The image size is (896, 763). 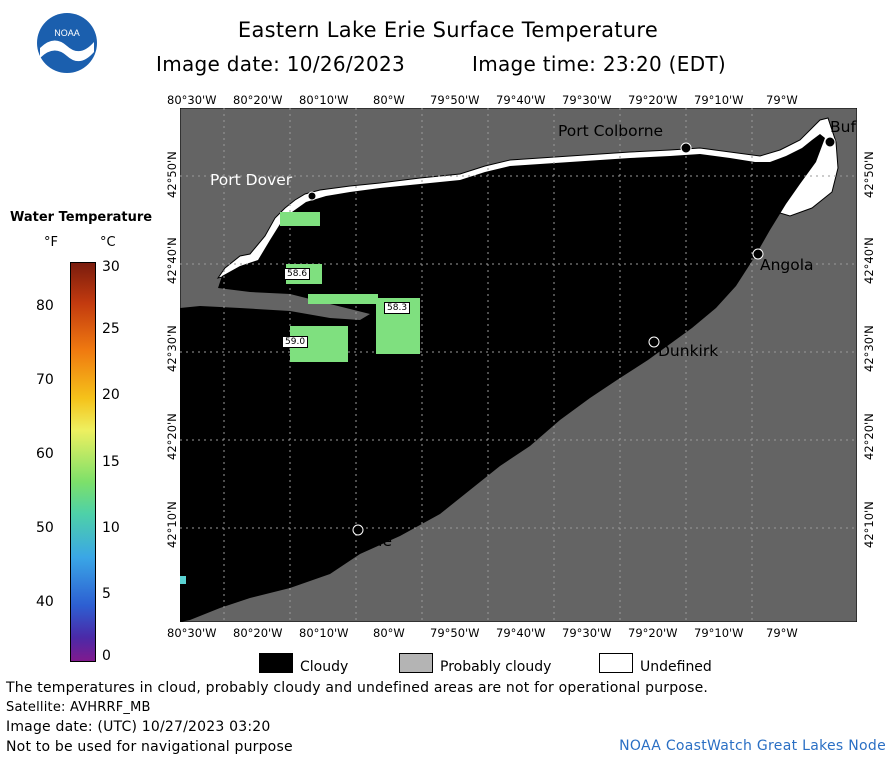 I want to click on sst-value: 58.6, so click(x=297, y=274).